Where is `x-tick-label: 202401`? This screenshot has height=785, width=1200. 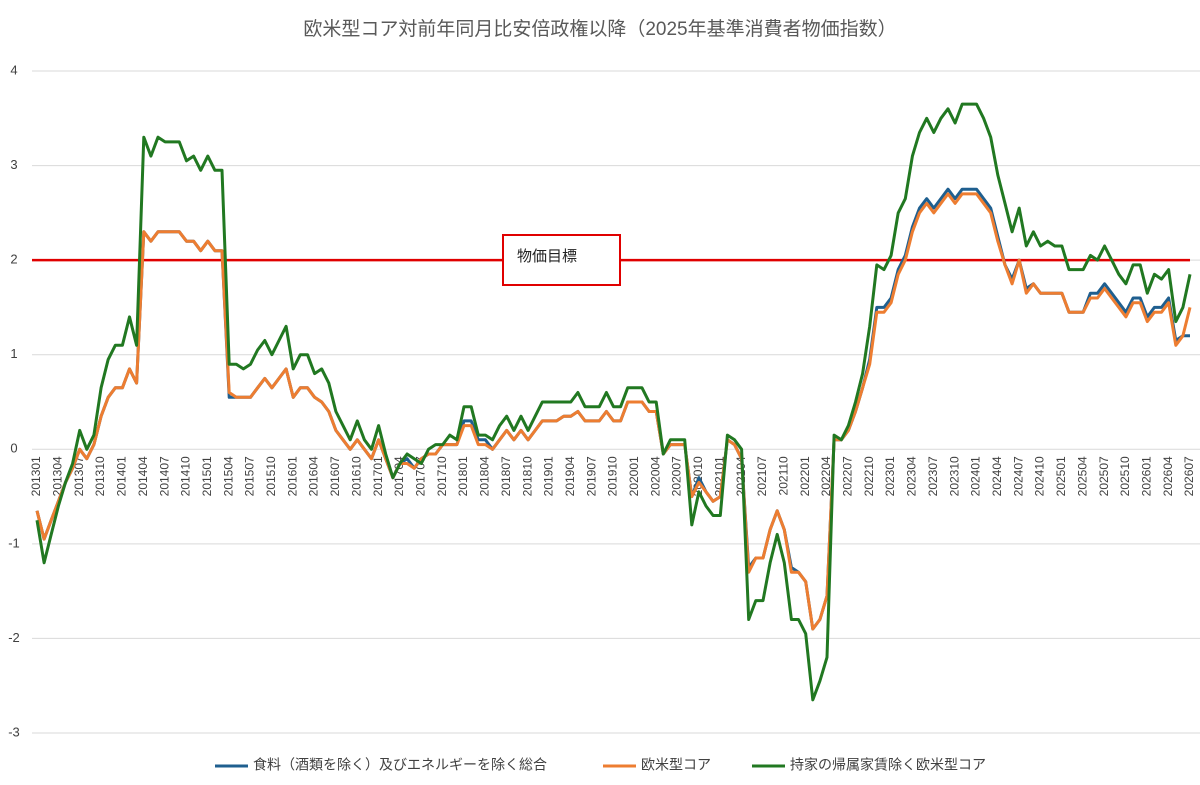
x-tick-label: 202401 is located at coordinates (976, 476).